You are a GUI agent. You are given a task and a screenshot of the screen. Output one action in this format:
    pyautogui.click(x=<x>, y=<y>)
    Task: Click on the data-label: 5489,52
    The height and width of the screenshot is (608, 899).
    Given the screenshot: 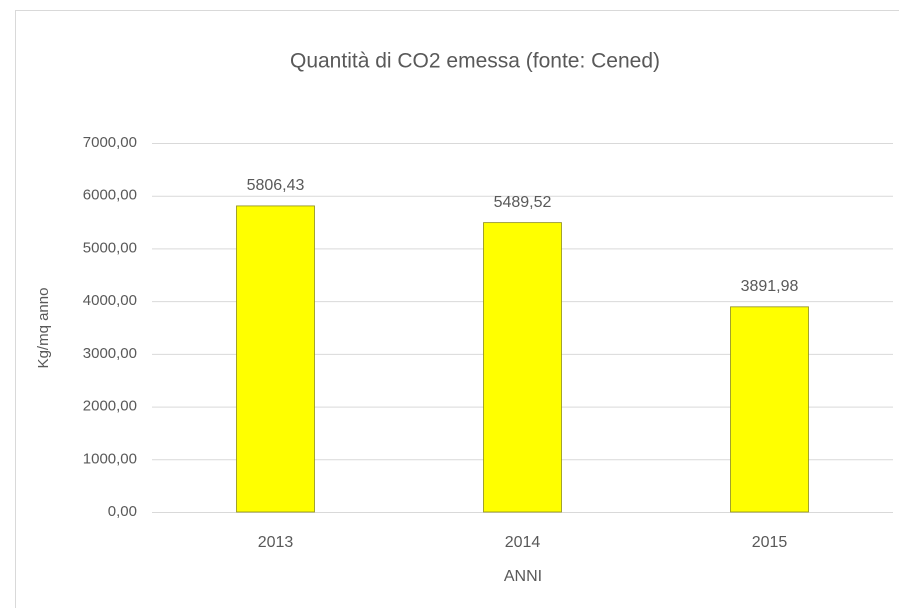 What is the action you would take?
    pyautogui.click(x=523, y=202)
    